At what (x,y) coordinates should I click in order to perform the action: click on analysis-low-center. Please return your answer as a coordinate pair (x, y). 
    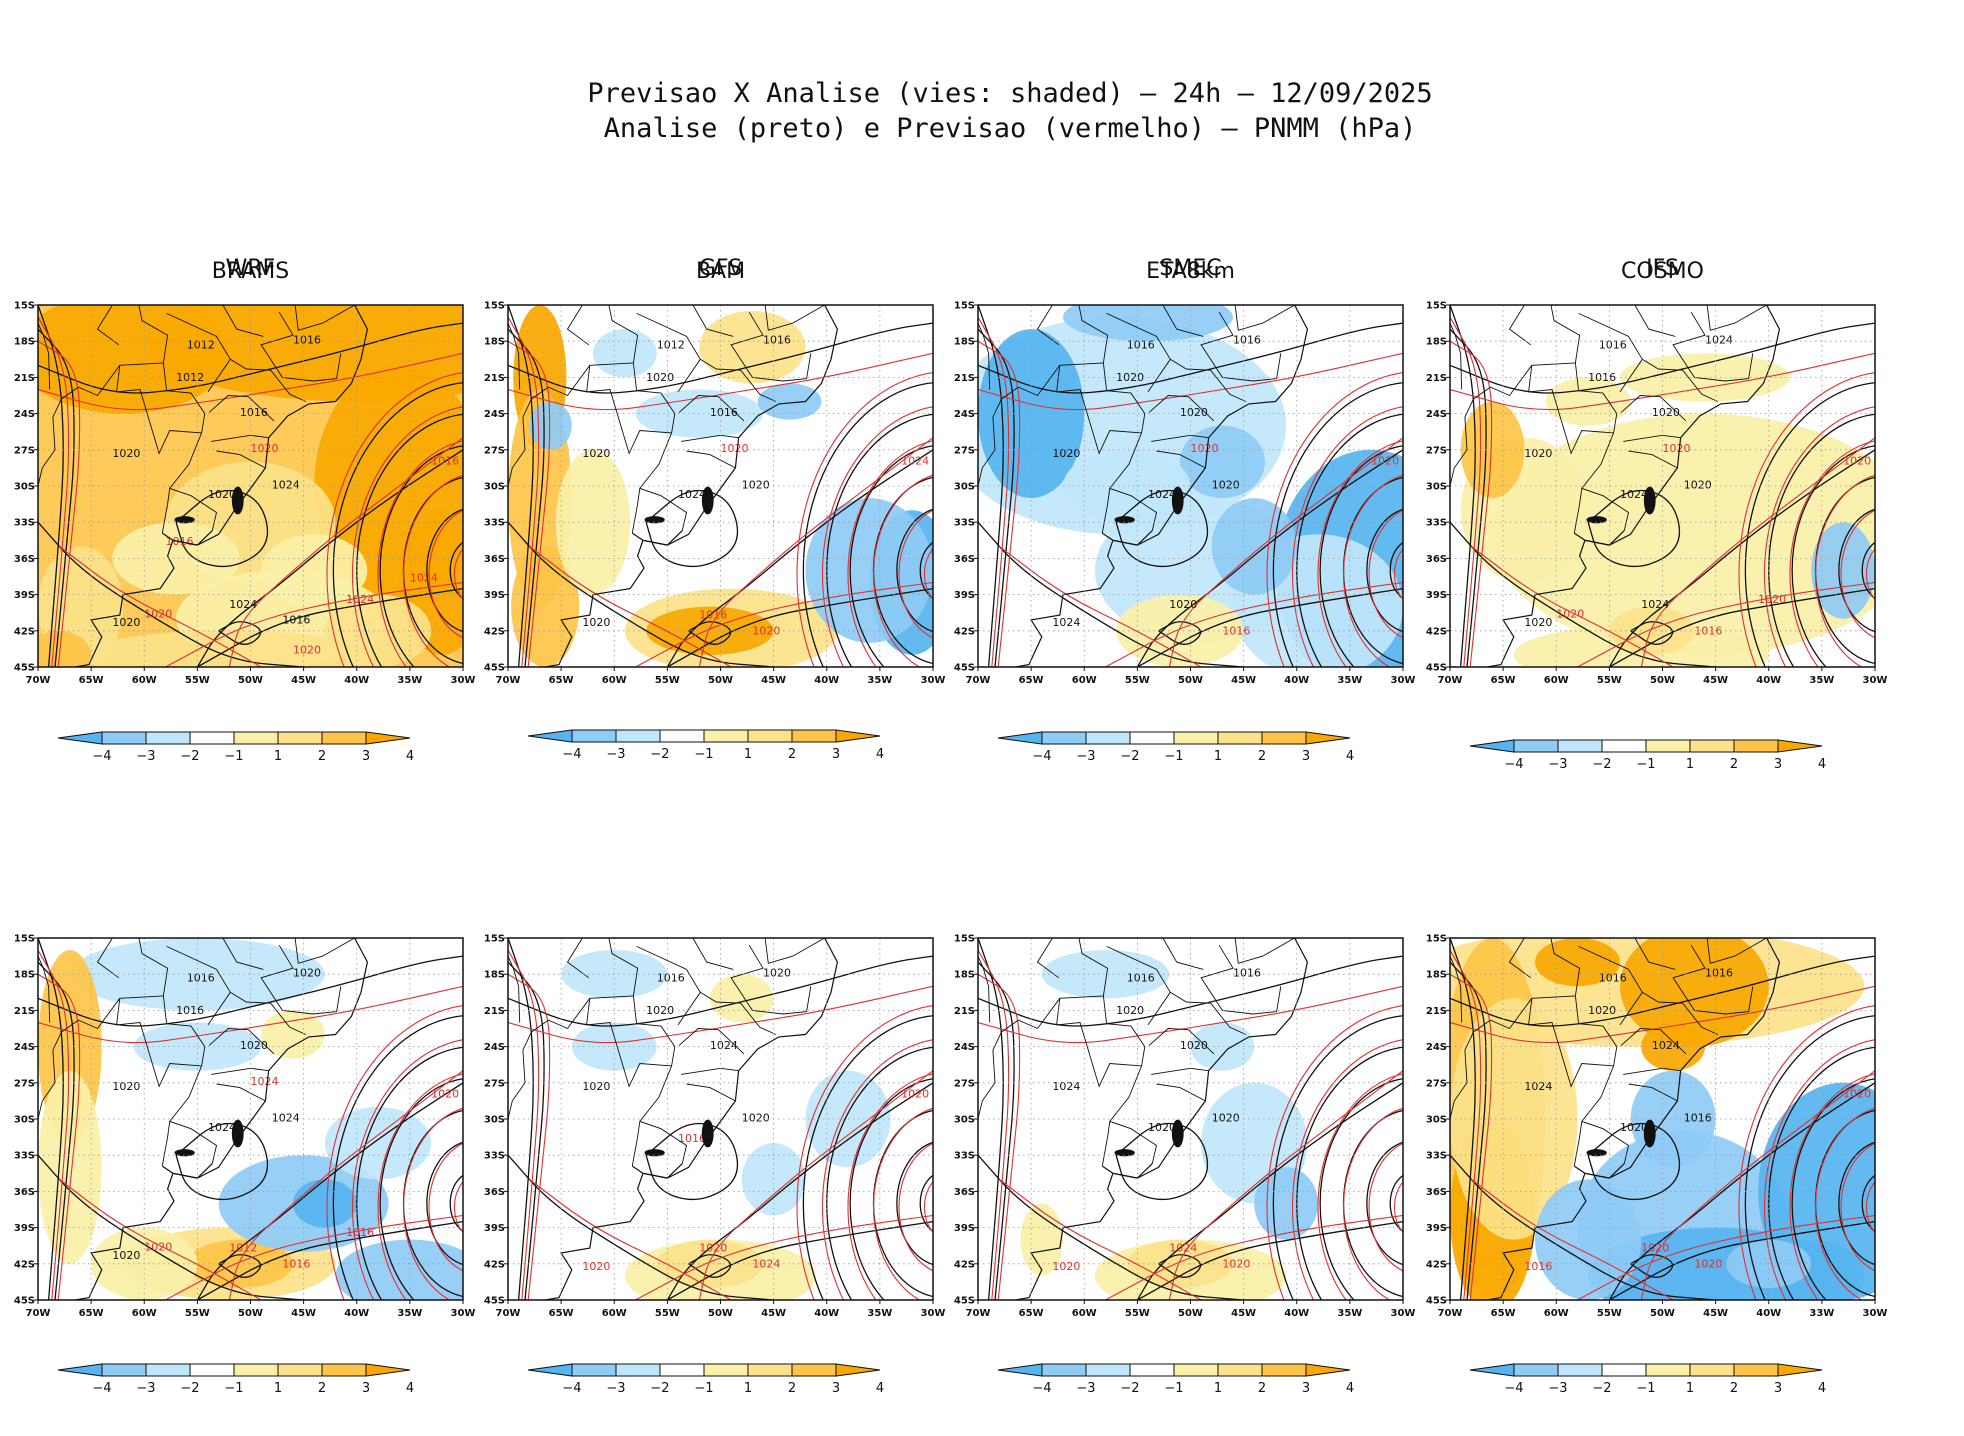
    Looking at the image, I should click on (240, 1266).